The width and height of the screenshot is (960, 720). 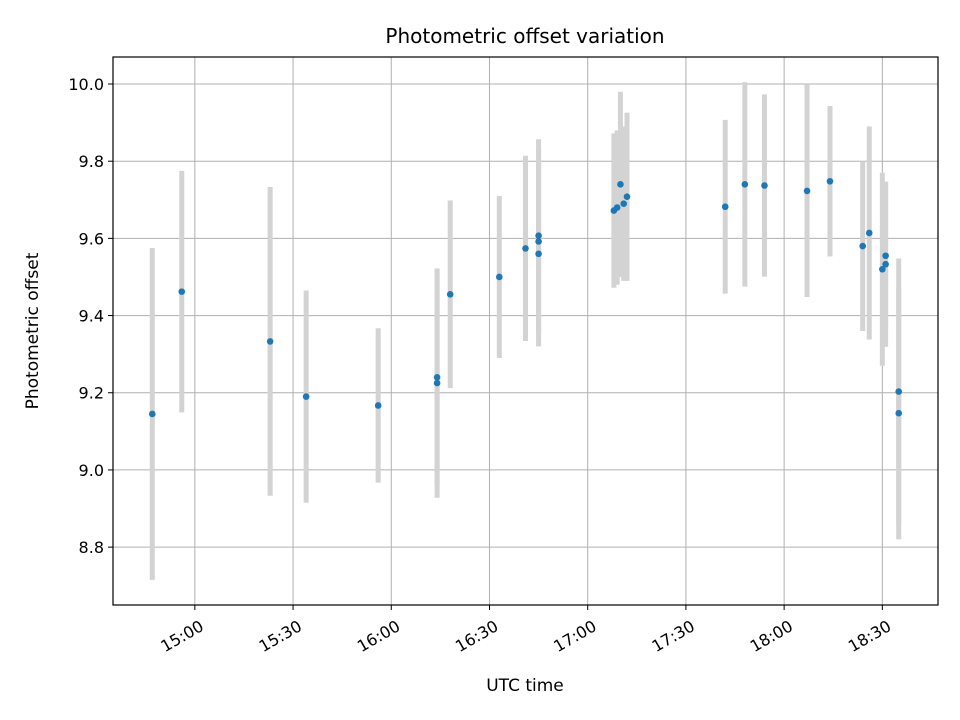 What do you see at coordinates (91, 238) in the screenshot?
I see `y-tick-label: 9.6` at bounding box center [91, 238].